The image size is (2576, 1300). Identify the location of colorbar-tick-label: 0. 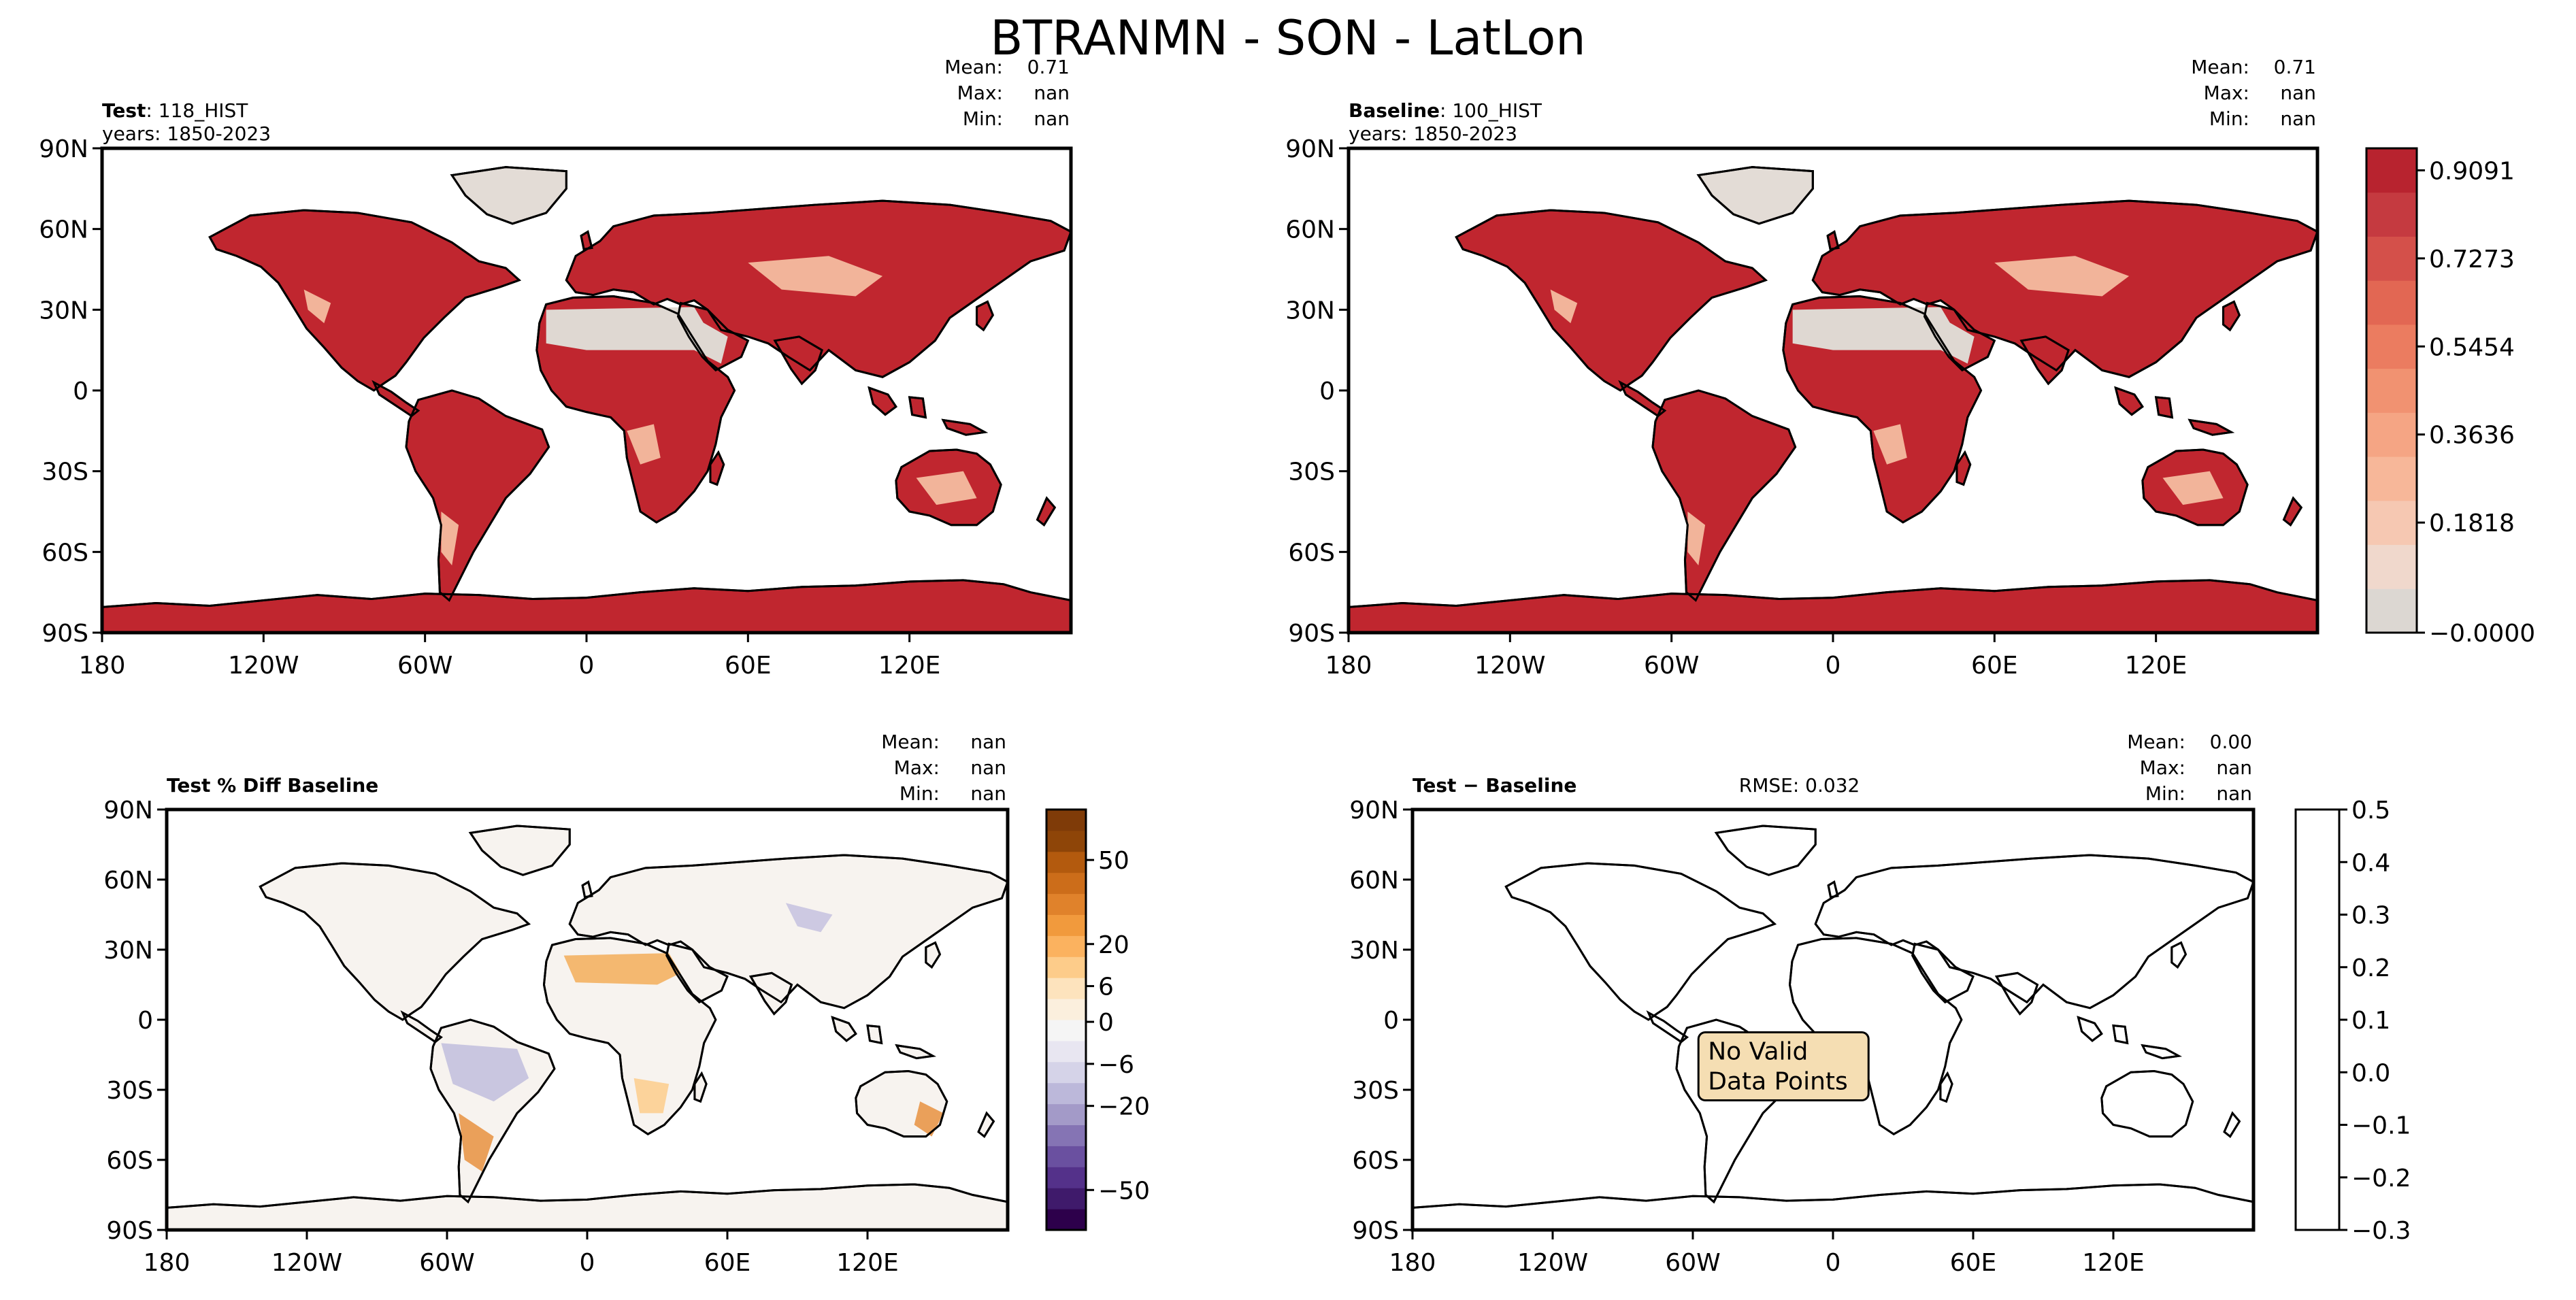
(1106, 1023).